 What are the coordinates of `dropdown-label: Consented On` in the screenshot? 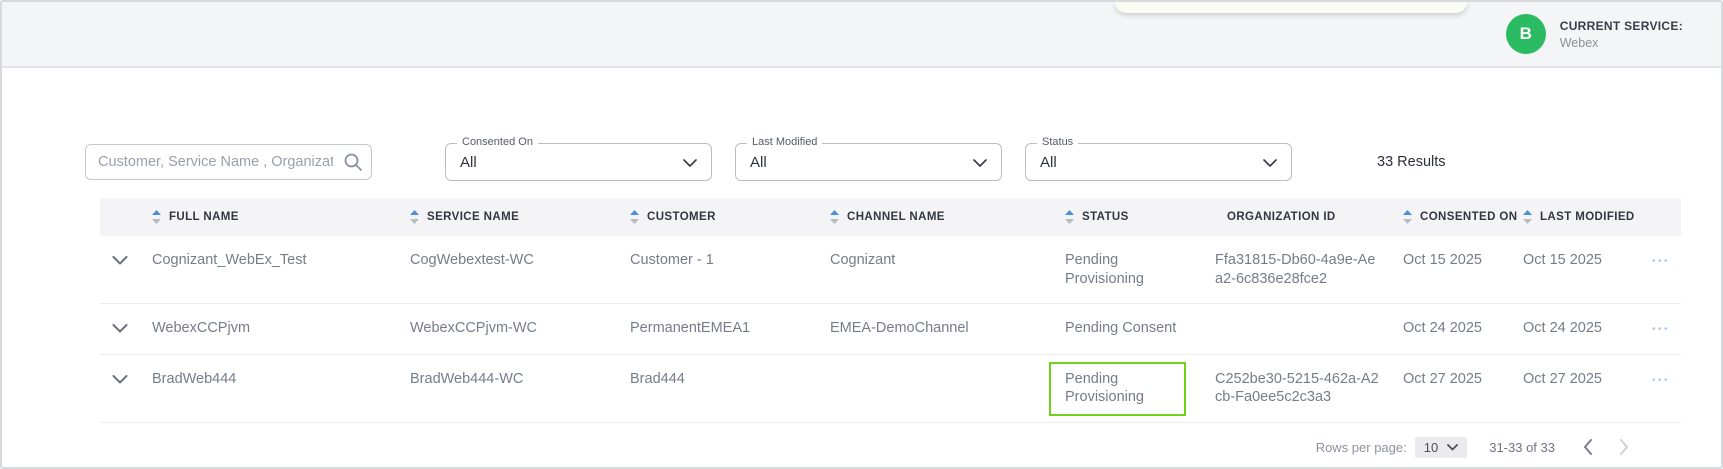 It's located at (497, 142).